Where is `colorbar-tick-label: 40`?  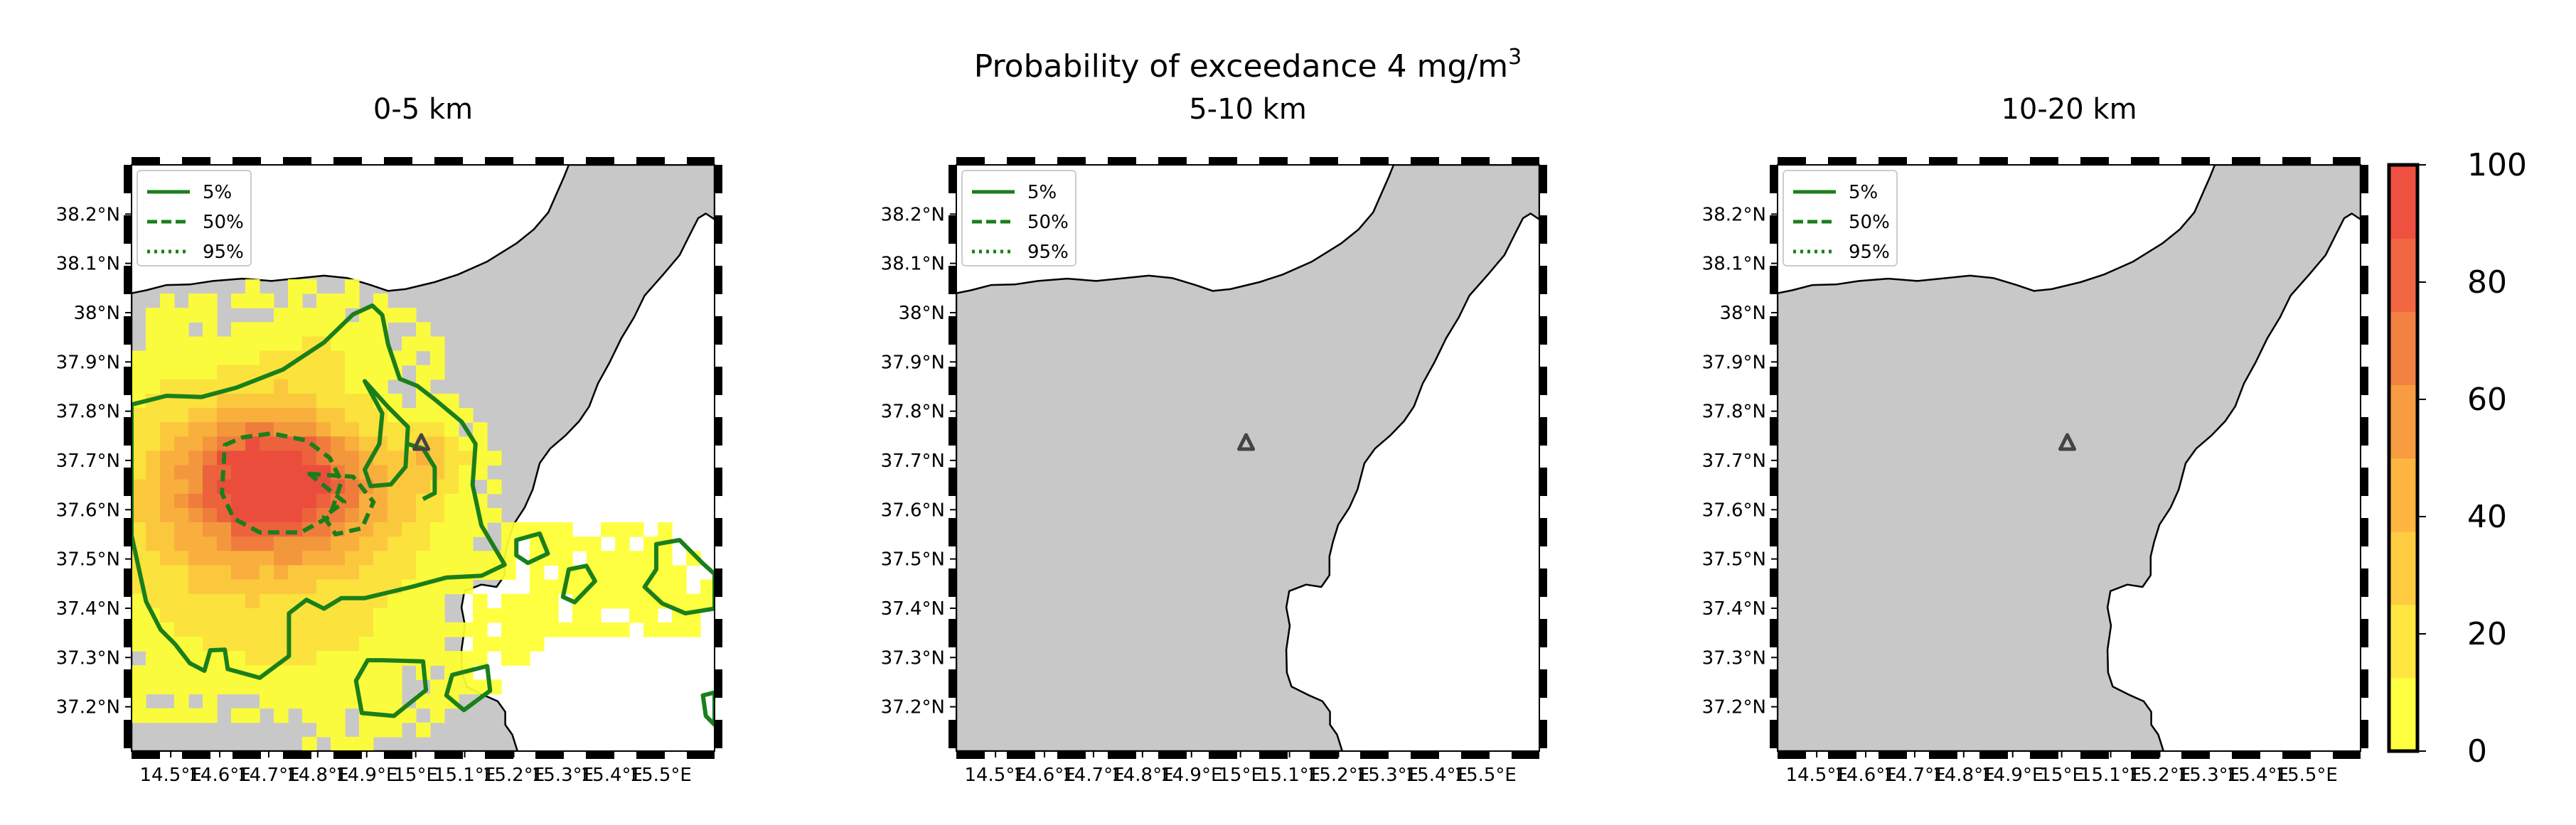 colorbar-tick-label: 40 is located at coordinates (2487, 517).